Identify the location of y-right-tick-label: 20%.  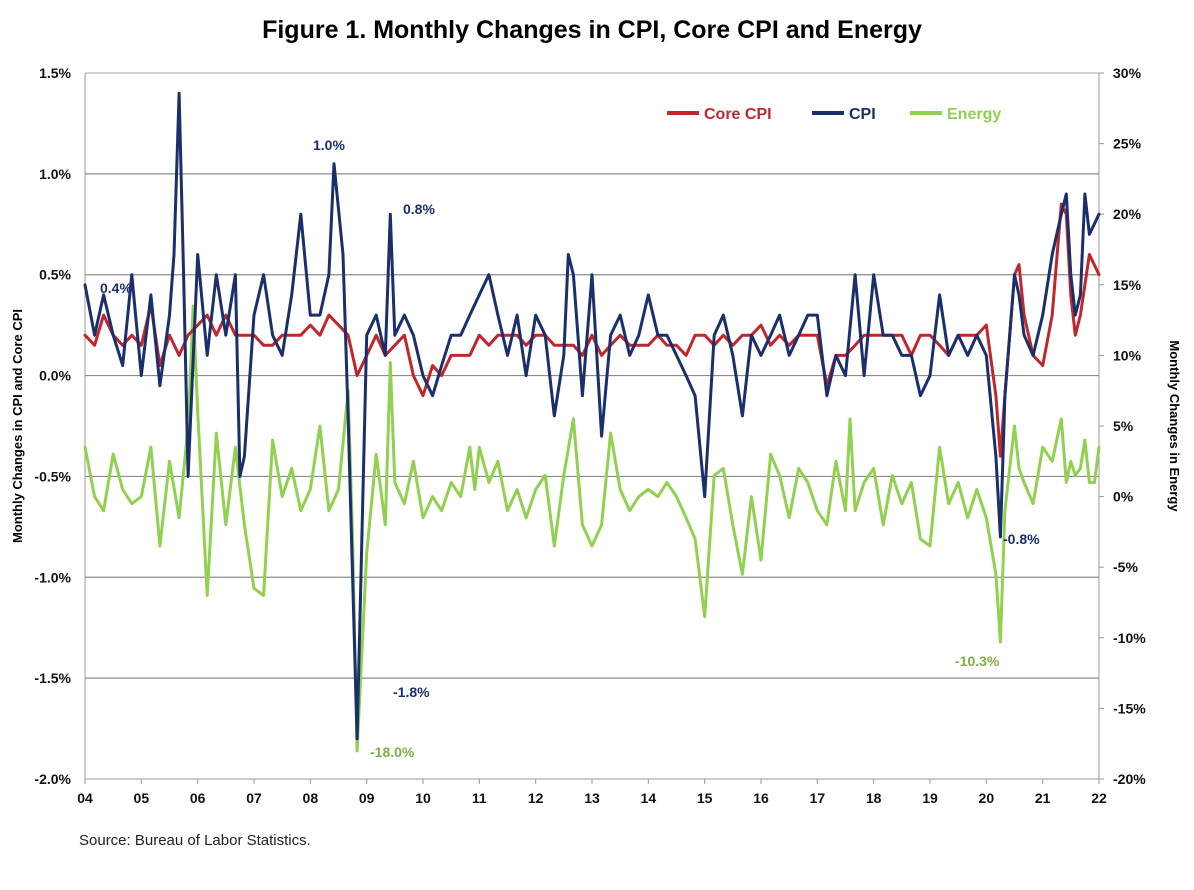
(1127, 214).